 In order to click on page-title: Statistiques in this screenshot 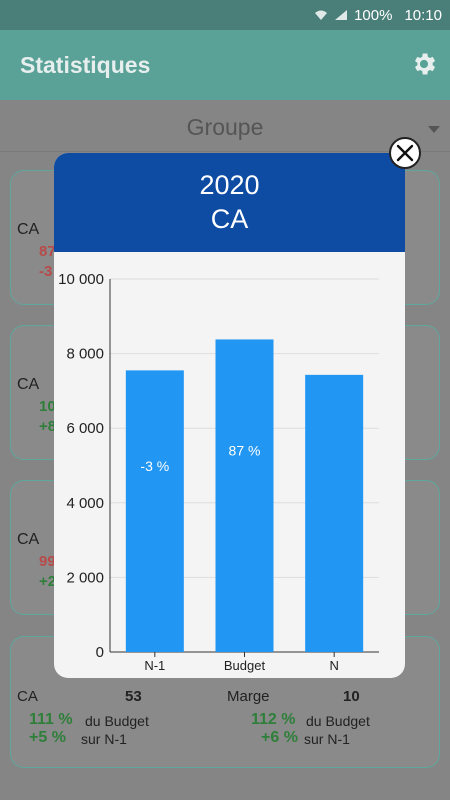, I will do `click(85, 64)`.